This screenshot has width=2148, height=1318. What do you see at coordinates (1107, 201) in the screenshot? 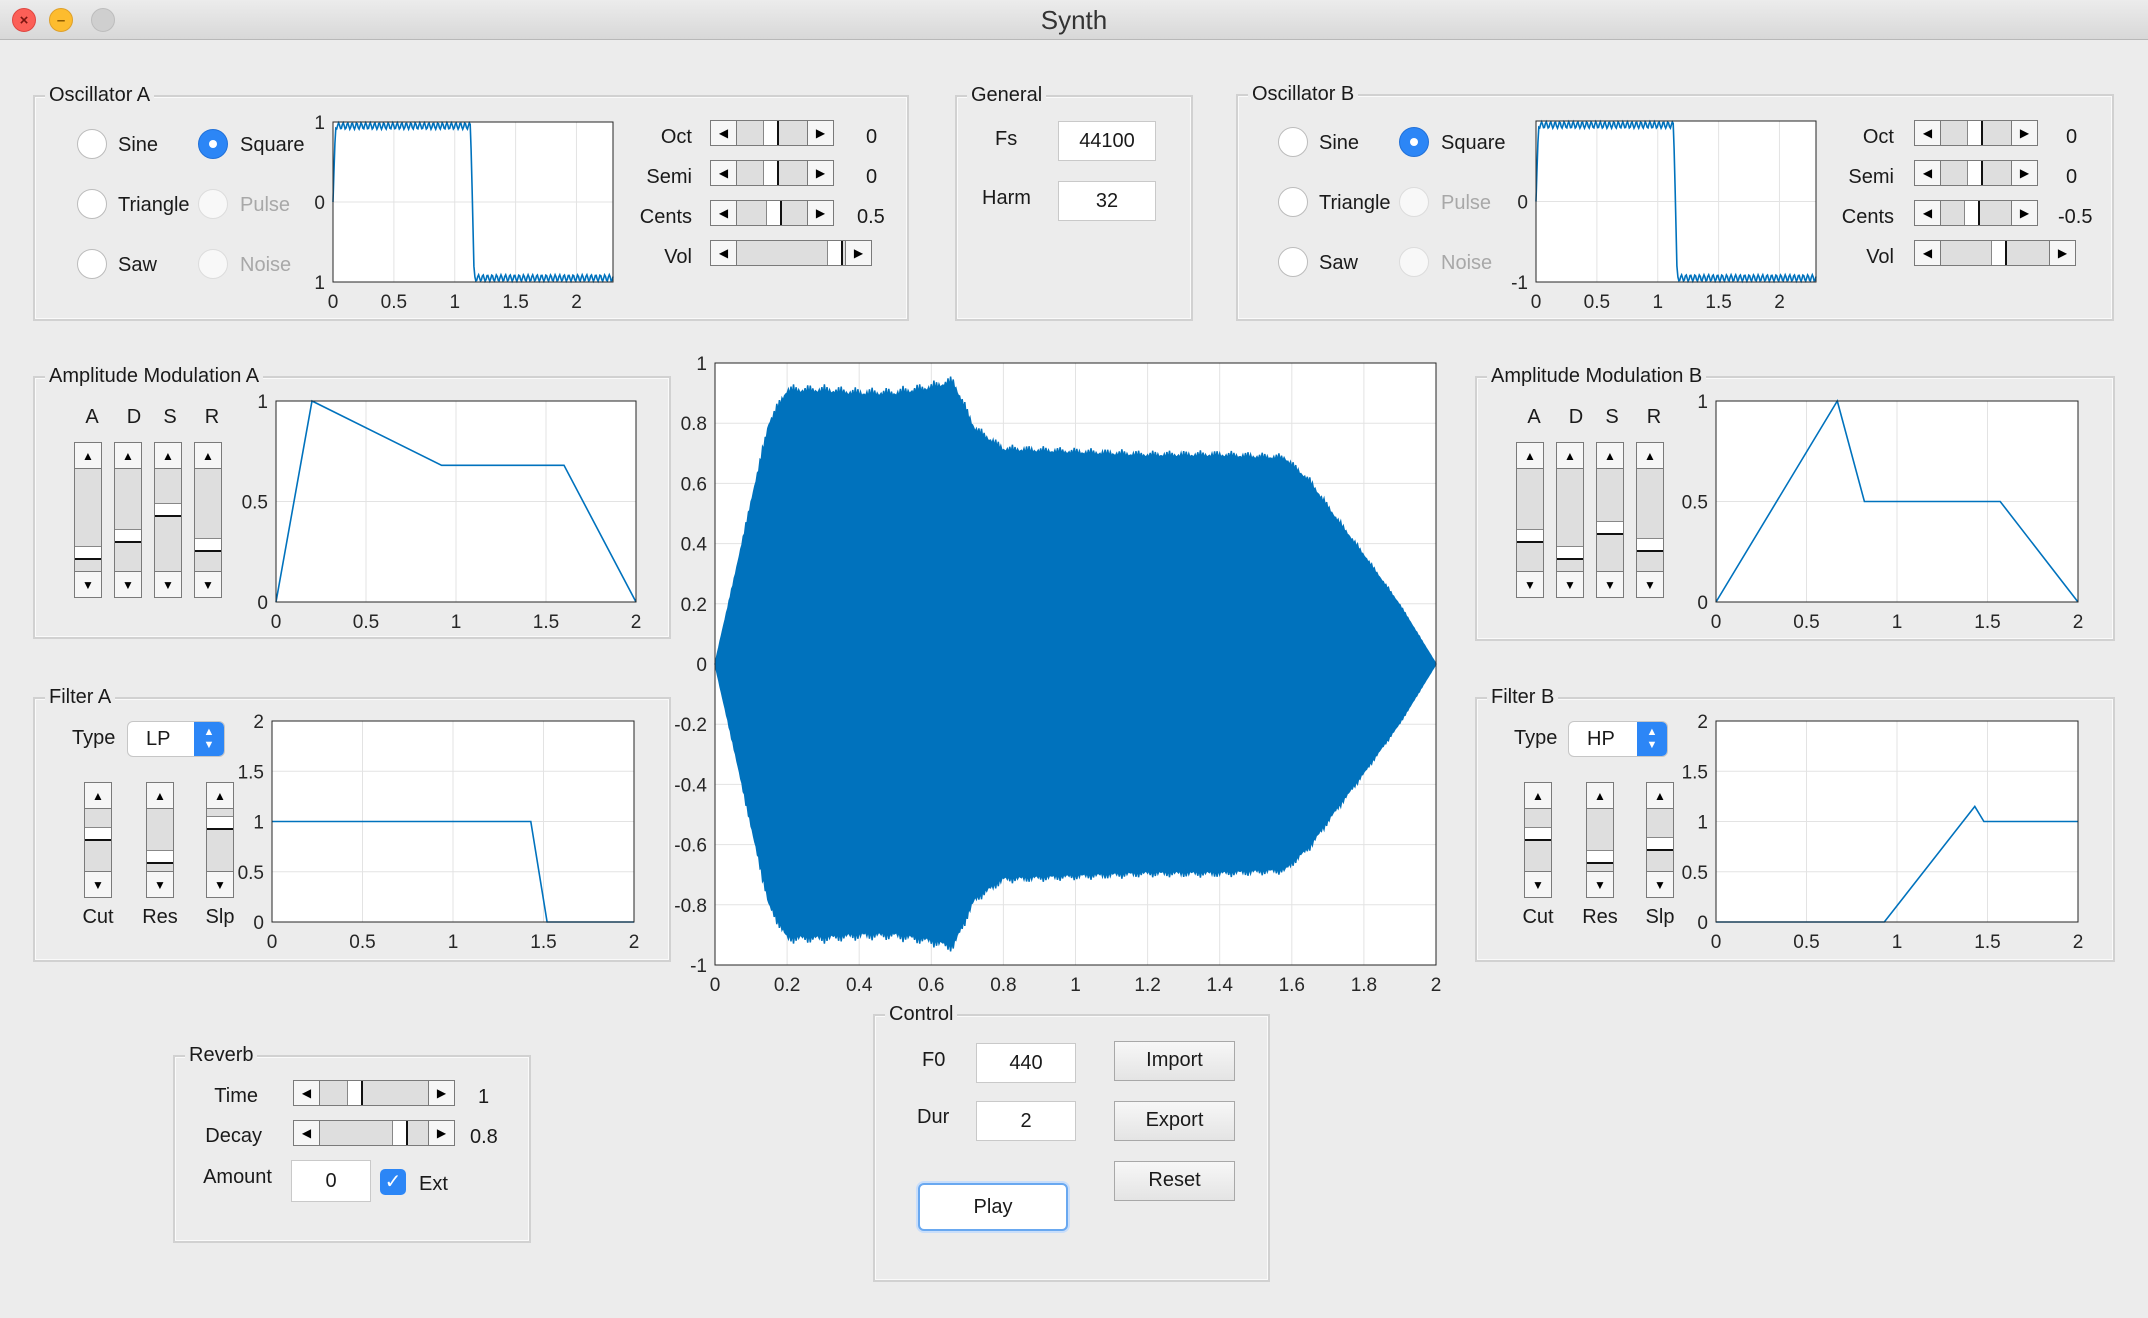
I see `harm-input: 32` at bounding box center [1107, 201].